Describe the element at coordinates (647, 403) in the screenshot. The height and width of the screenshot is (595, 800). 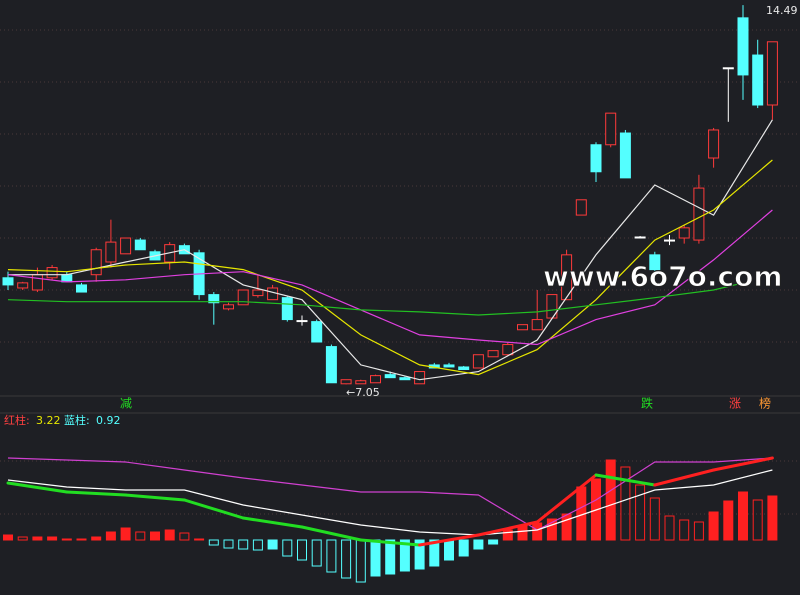
I see `signal-label: 跌` at that location.